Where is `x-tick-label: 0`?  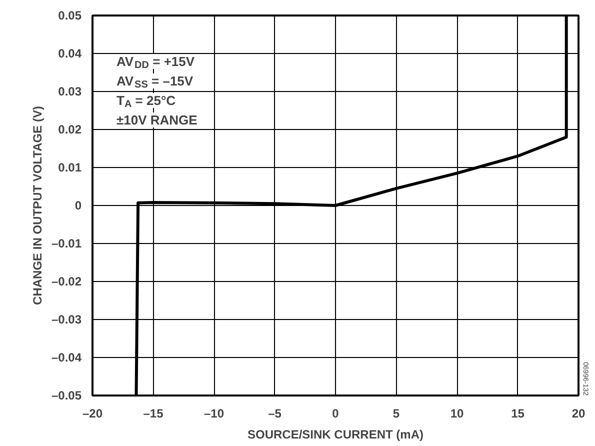 x-tick-label: 0 is located at coordinates (336, 413).